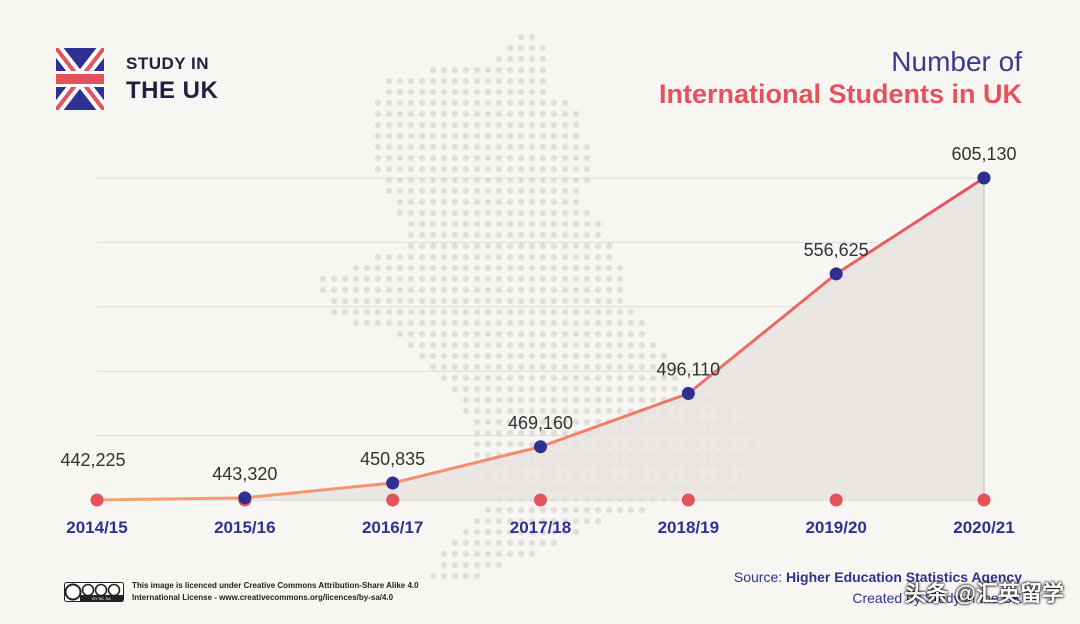 The width and height of the screenshot is (1080, 624). I want to click on chart-title: Number of International Students in UK, so click(840, 78).